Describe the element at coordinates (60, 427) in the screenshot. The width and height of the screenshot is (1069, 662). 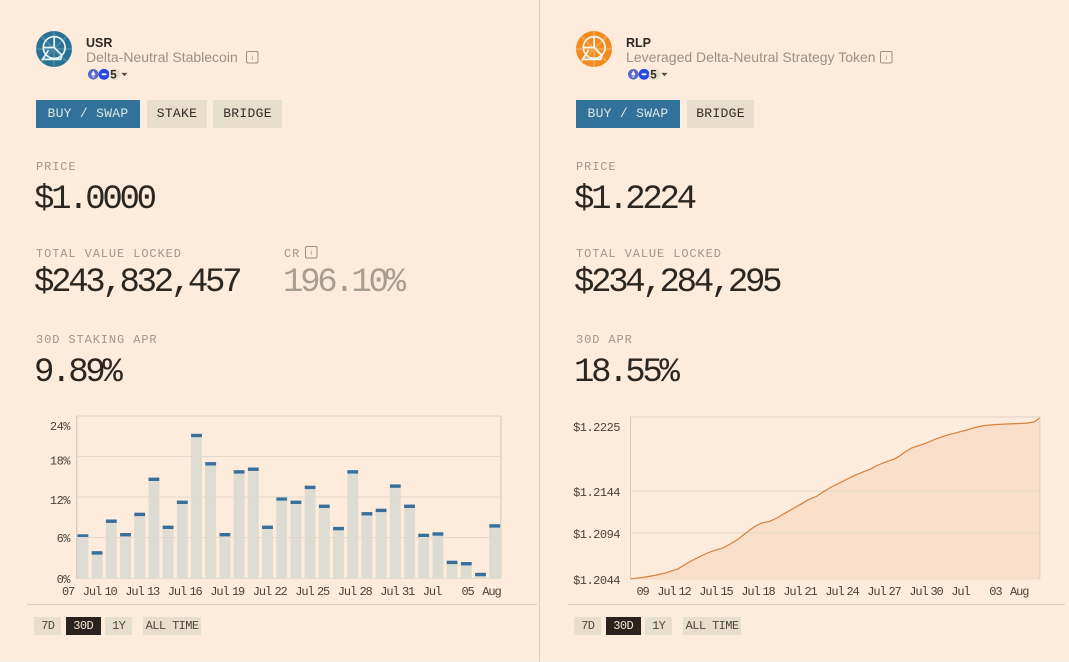
I see `svg-text: 24%` at that location.